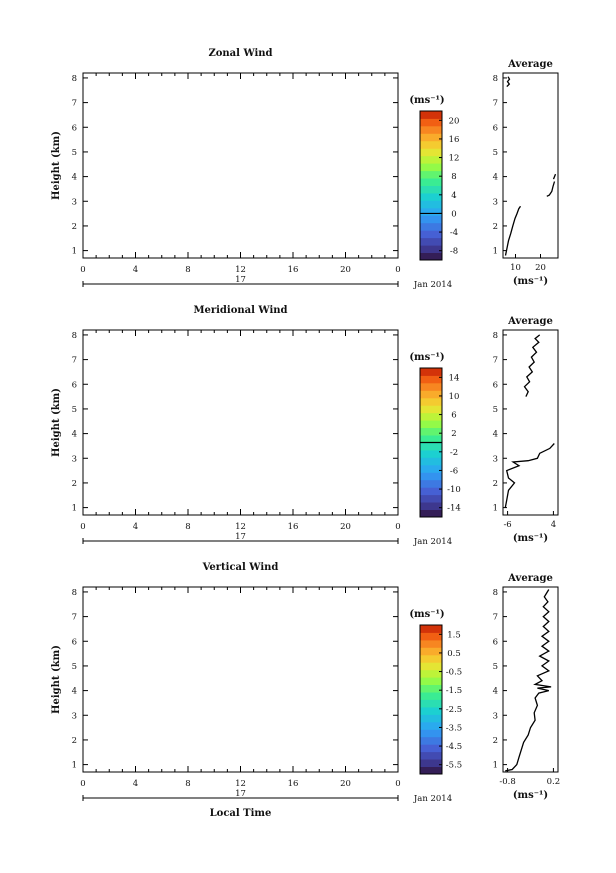 This screenshot has height=873, width=616. Describe the element at coordinates (74, 766) in the screenshot. I see `y-tick-label: 1` at that location.